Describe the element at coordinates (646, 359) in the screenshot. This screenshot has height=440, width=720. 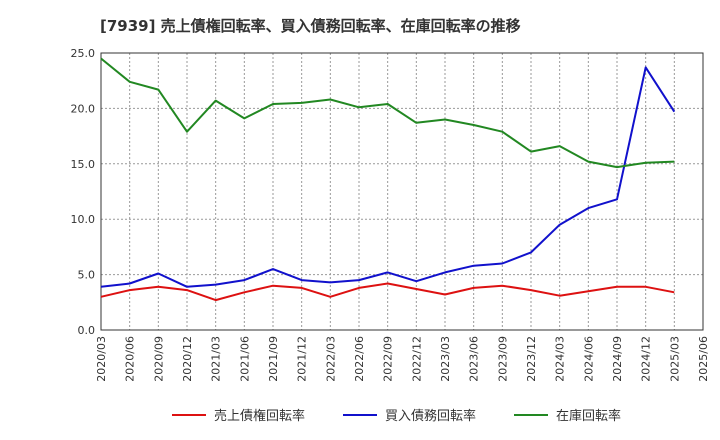
I see `x-tick-label: 2024/12` at that location.